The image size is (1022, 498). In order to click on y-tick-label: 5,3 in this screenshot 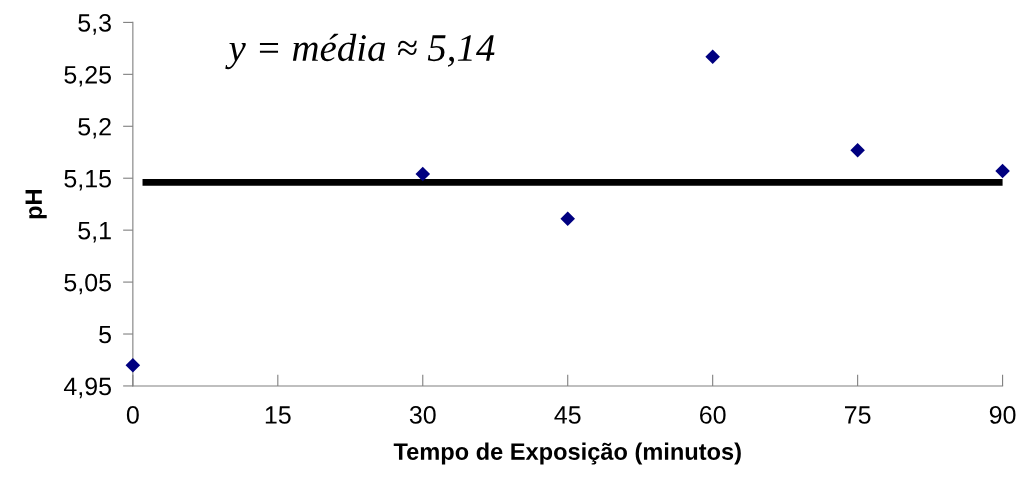, I will do `click(94, 24)`.